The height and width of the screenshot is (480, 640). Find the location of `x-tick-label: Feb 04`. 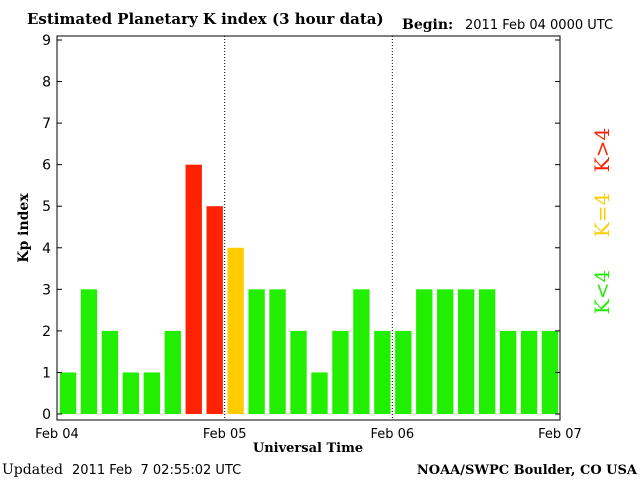

x-tick-label: Feb 04 is located at coordinates (57, 434).